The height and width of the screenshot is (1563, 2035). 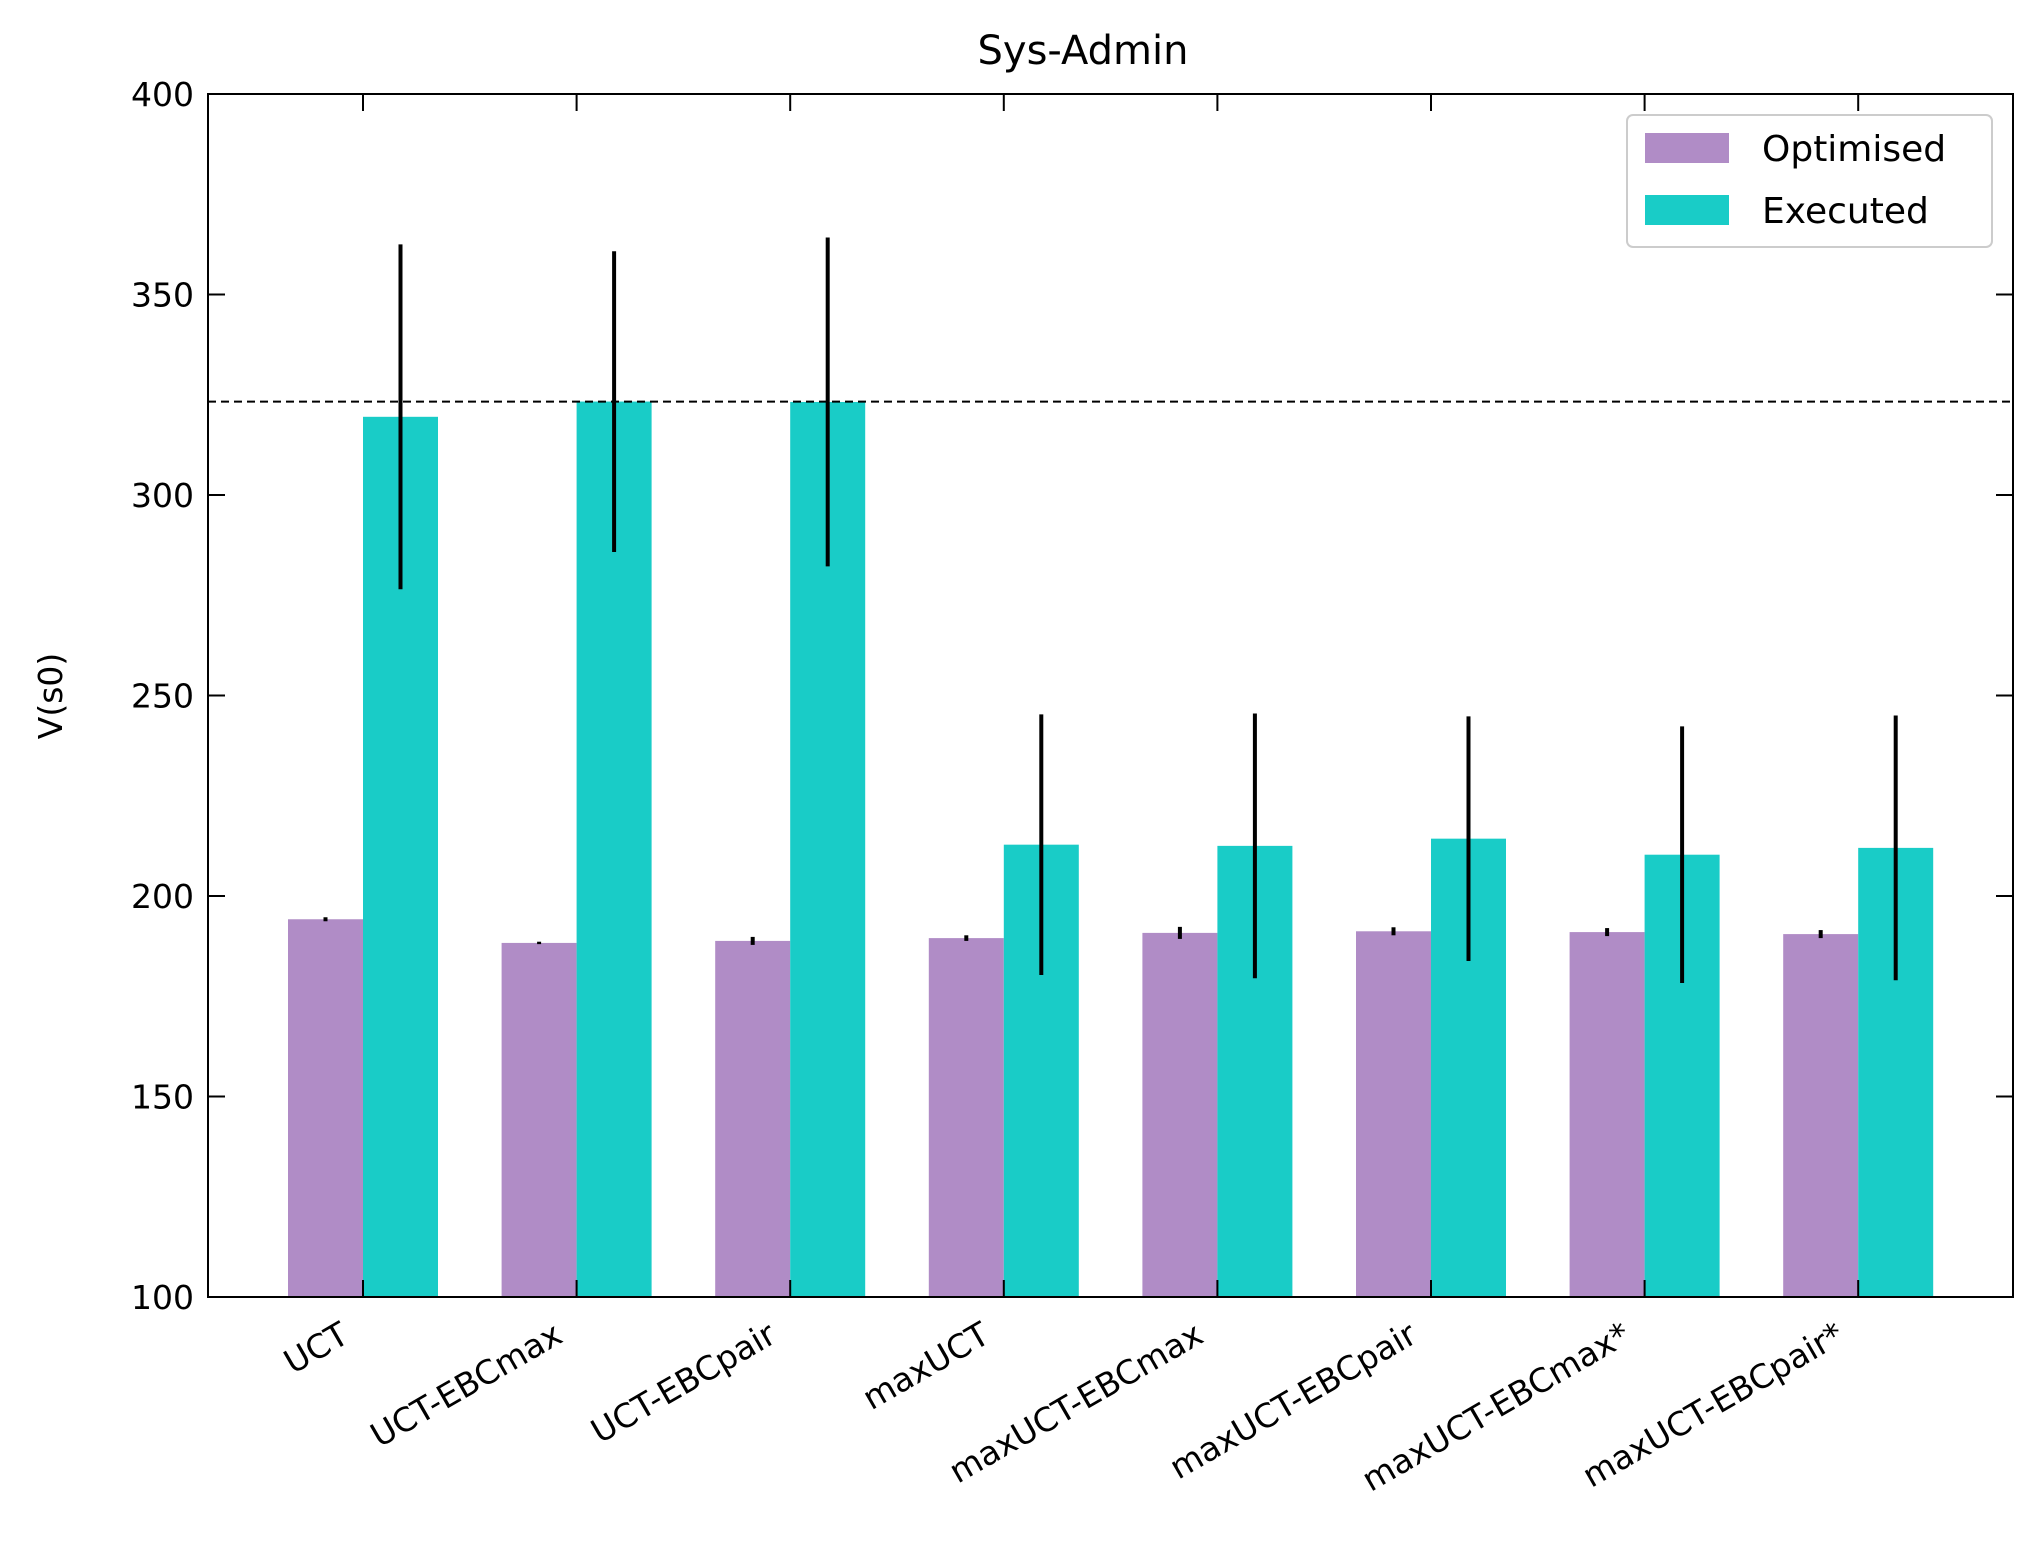 I want to click on y-tick-label: 250, so click(x=162, y=696).